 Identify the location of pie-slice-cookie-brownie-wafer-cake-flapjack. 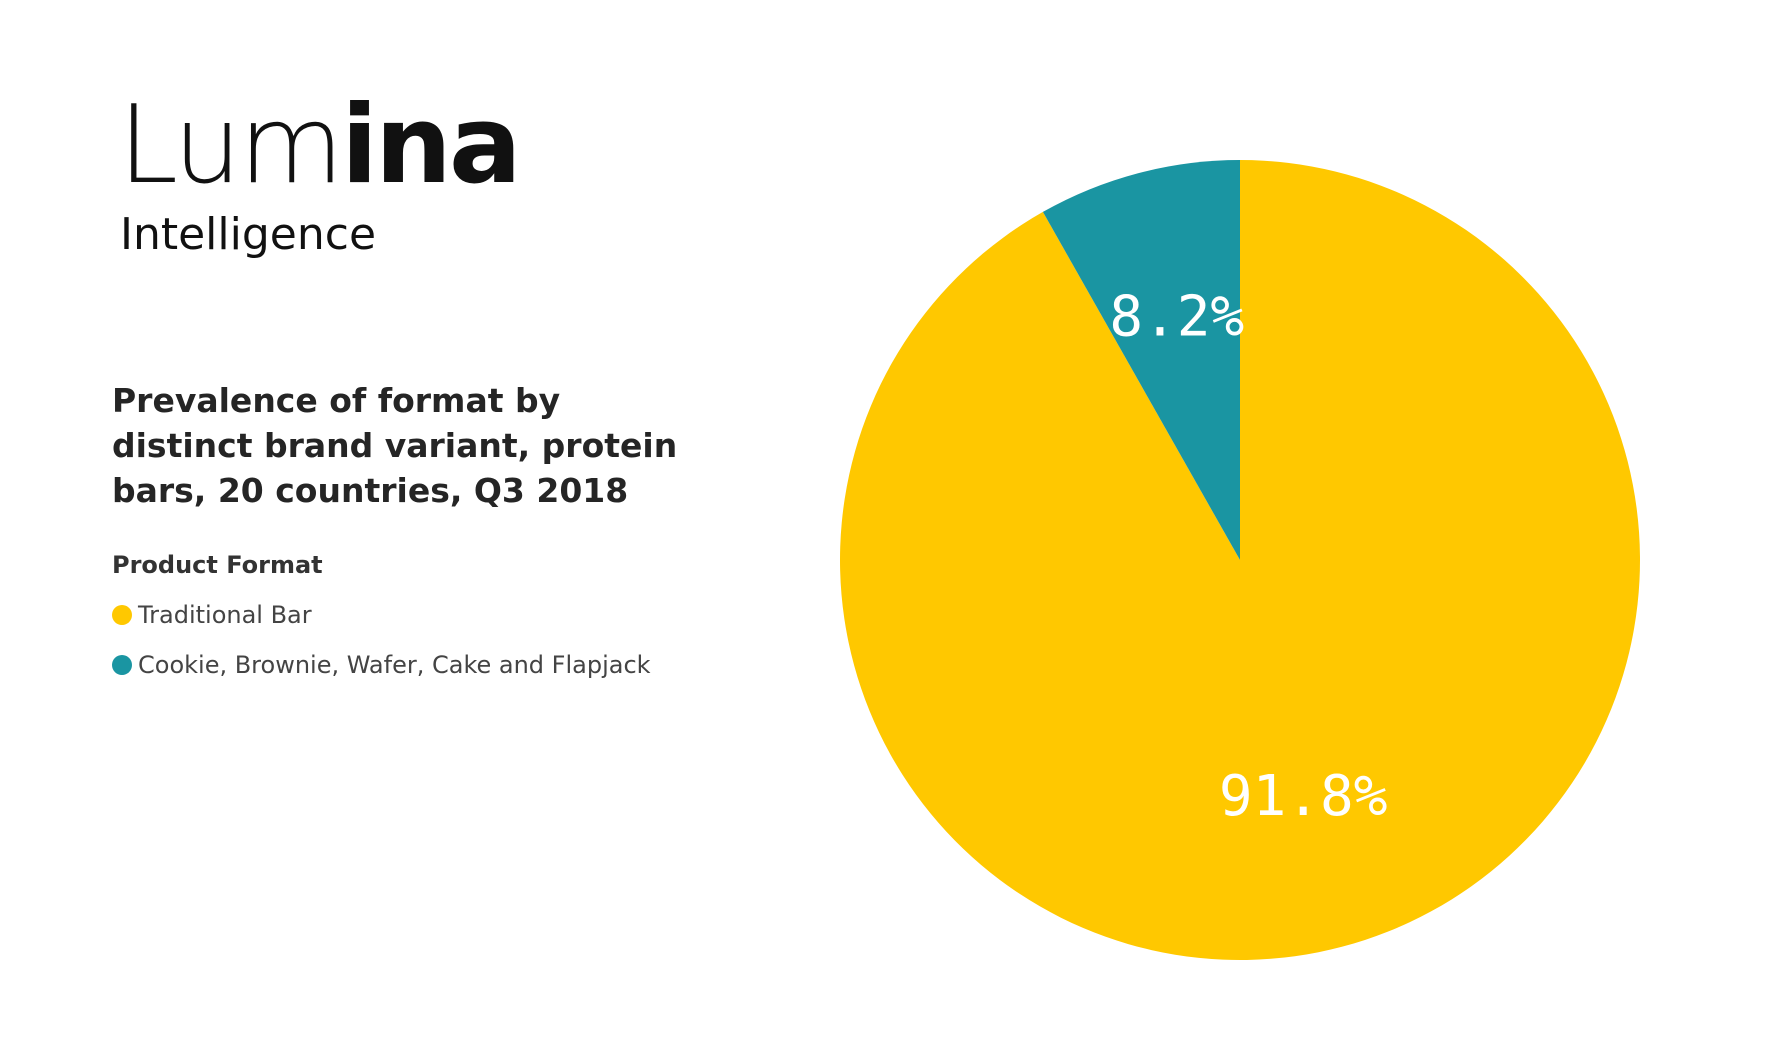
(1141, 360).